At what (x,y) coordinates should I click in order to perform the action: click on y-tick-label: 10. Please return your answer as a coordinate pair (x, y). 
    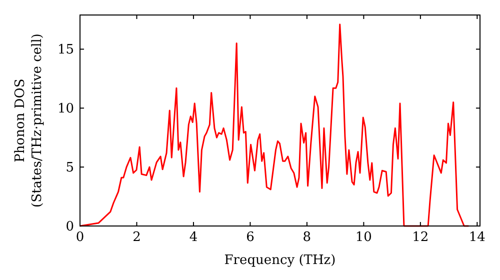
    Looking at the image, I should click on (65, 109).